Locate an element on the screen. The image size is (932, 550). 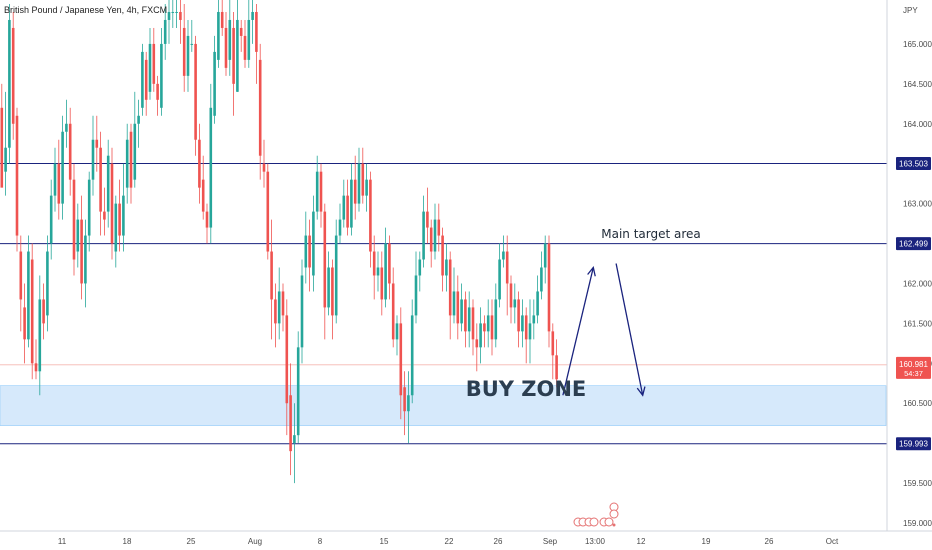
buy-zone-rect is located at coordinates (443, 405).